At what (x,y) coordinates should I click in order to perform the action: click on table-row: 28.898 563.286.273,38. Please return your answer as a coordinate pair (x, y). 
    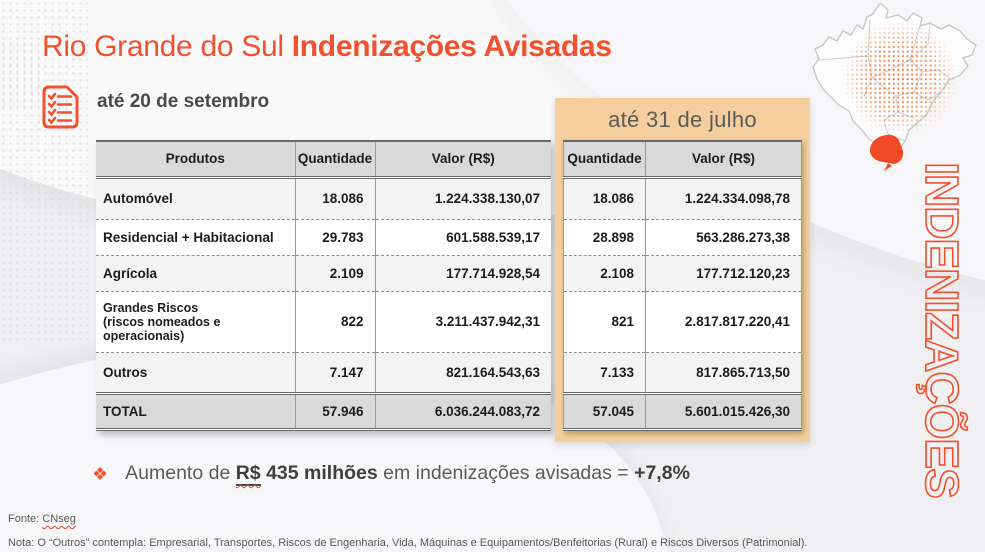
    Looking at the image, I should click on (682, 236).